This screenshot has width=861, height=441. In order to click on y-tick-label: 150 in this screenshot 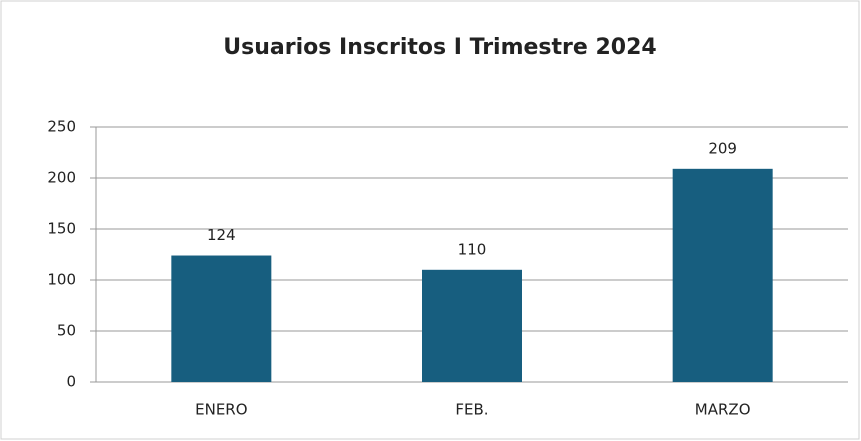, I will do `click(61, 229)`.